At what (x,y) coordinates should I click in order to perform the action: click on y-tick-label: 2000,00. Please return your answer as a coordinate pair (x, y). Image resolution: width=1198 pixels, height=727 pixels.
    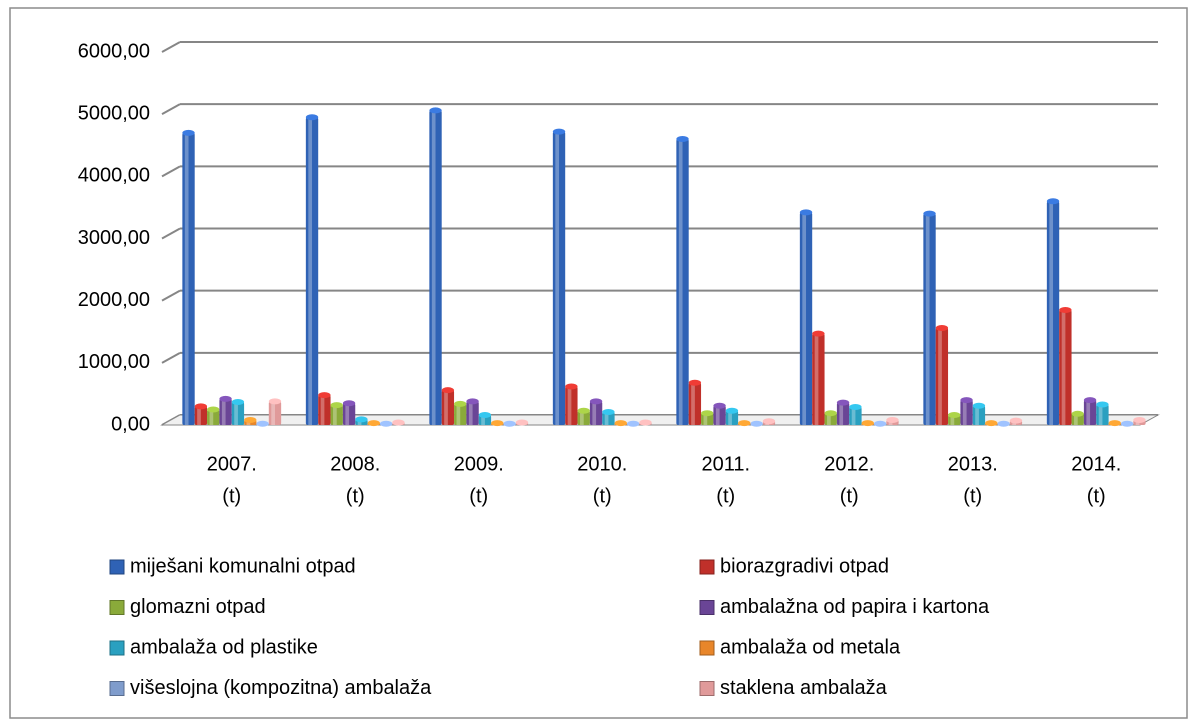
    Looking at the image, I should click on (114, 300).